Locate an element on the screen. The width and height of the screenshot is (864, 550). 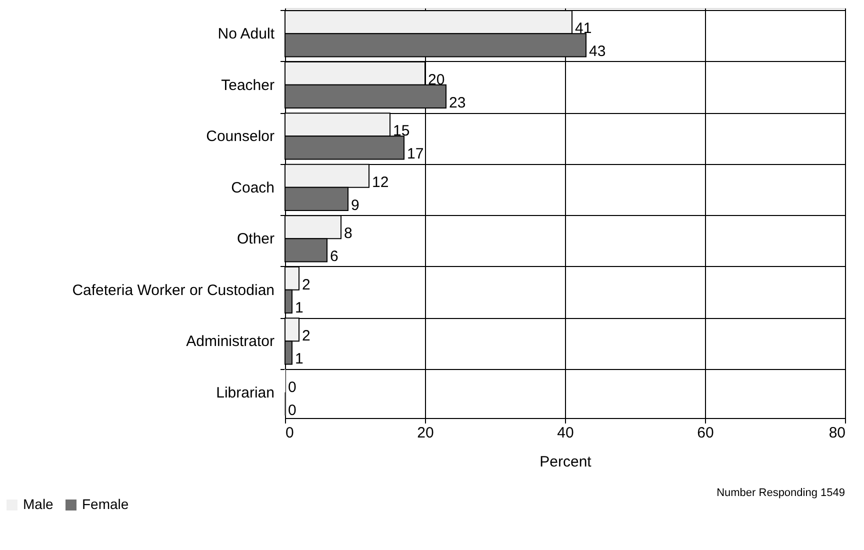
y-tick-label: Coach is located at coordinates (252, 187).